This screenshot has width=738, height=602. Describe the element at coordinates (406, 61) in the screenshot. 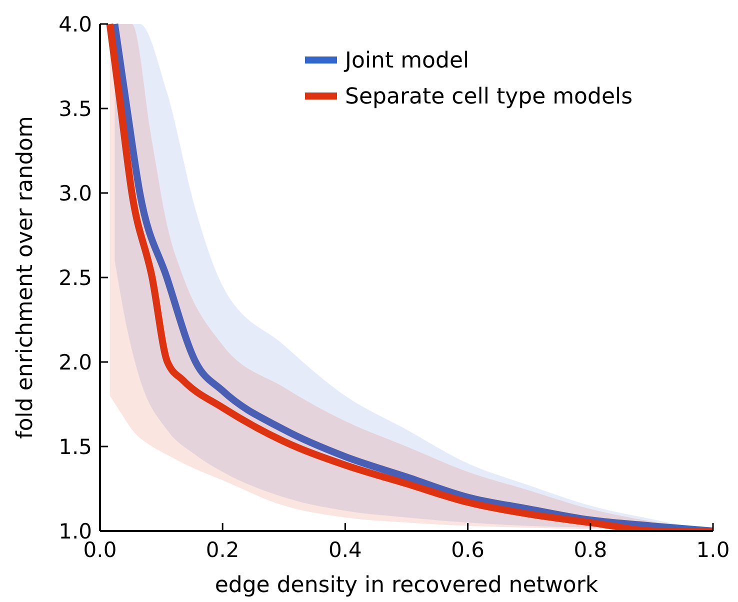

I see `legend-label: Joint model` at that location.